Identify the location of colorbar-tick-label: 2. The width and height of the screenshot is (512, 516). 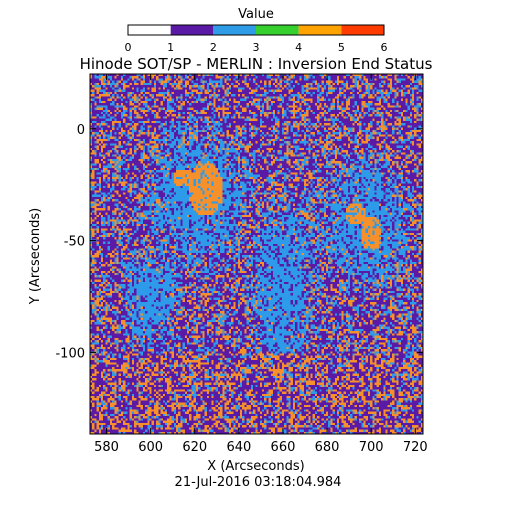
(213, 47).